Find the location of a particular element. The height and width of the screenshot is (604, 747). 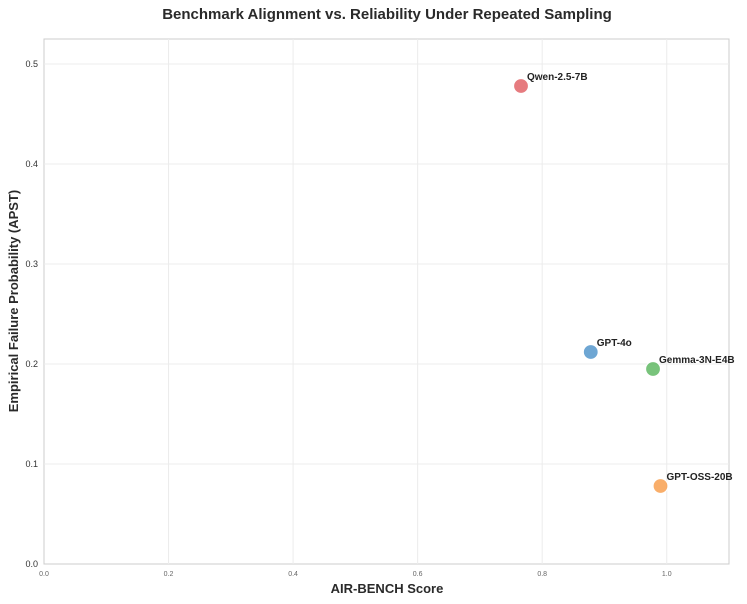

y-tick-label: 0.2 is located at coordinates (31, 364).